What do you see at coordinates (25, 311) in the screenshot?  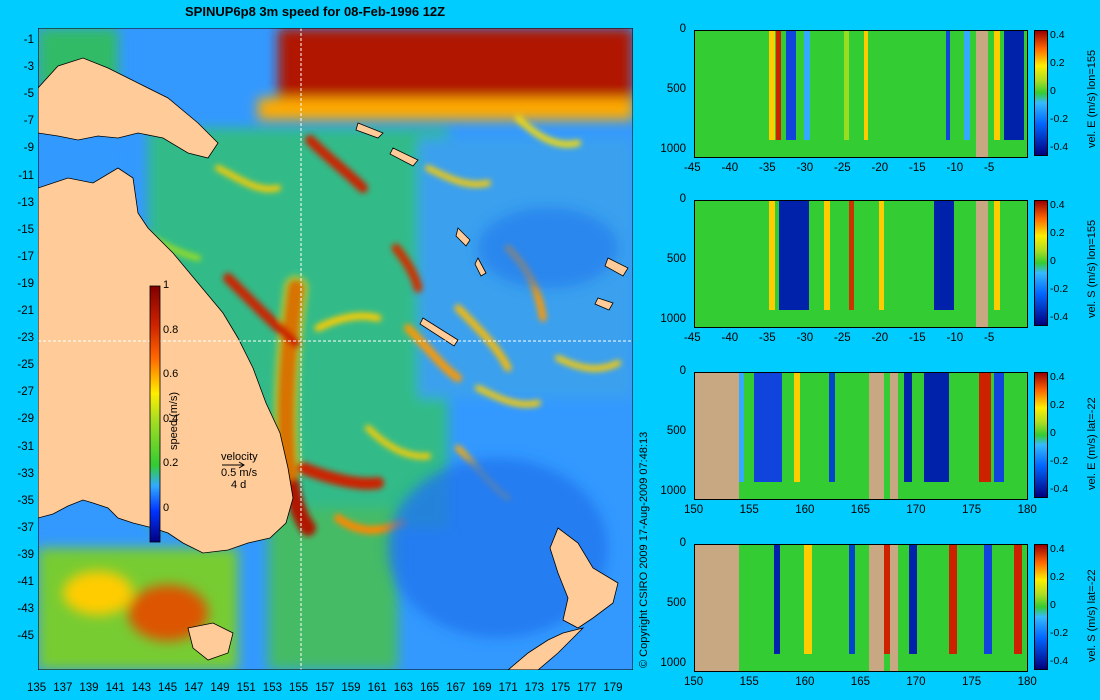 I see `lat-label: -21` at bounding box center [25, 311].